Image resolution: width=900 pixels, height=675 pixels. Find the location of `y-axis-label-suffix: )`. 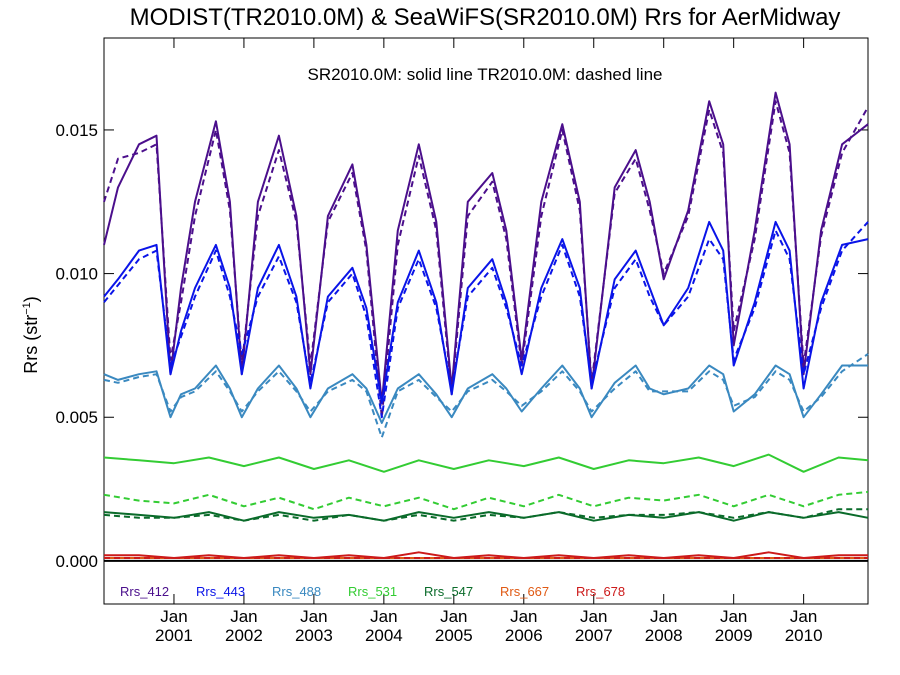

y-axis-label-suffix: ) is located at coordinates (31, 299).